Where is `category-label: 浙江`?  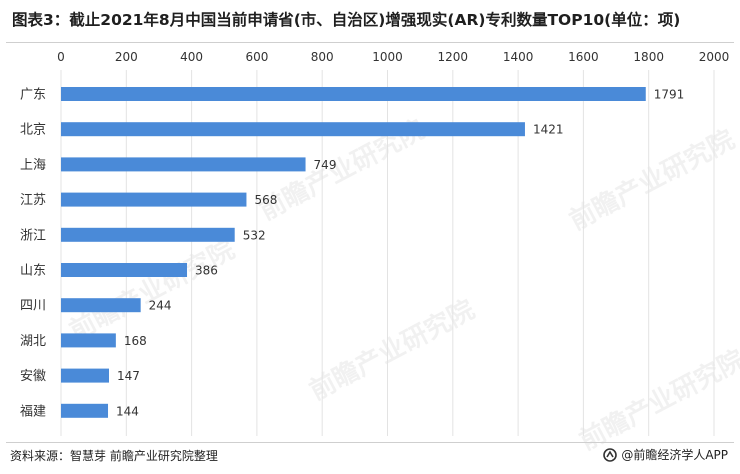
category-label: 浙江 is located at coordinates (33, 235).